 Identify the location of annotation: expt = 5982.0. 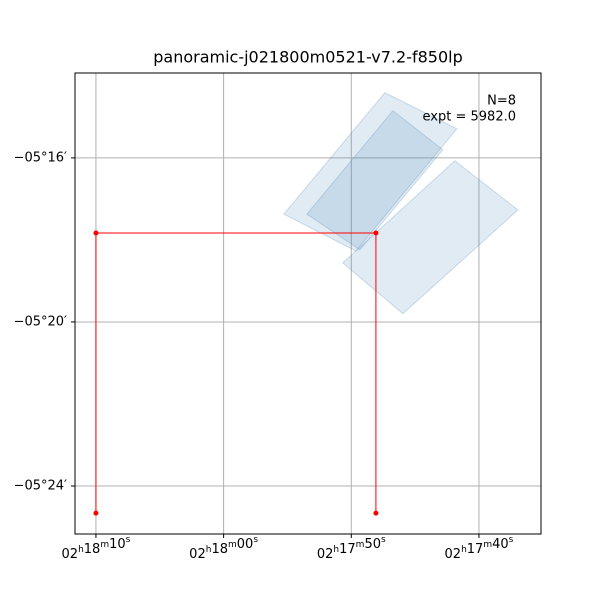
(469, 117).